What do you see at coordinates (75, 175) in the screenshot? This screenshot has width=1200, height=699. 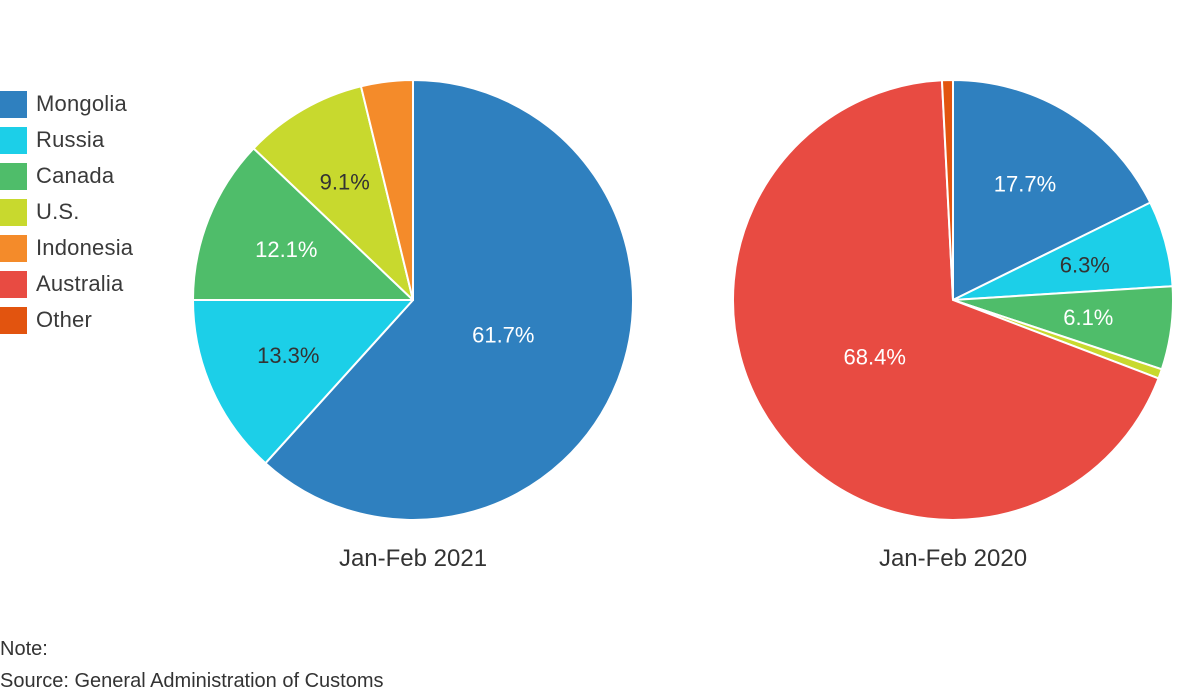 I see `legend-label-canada: Canada` at bounding box center [75, 175].